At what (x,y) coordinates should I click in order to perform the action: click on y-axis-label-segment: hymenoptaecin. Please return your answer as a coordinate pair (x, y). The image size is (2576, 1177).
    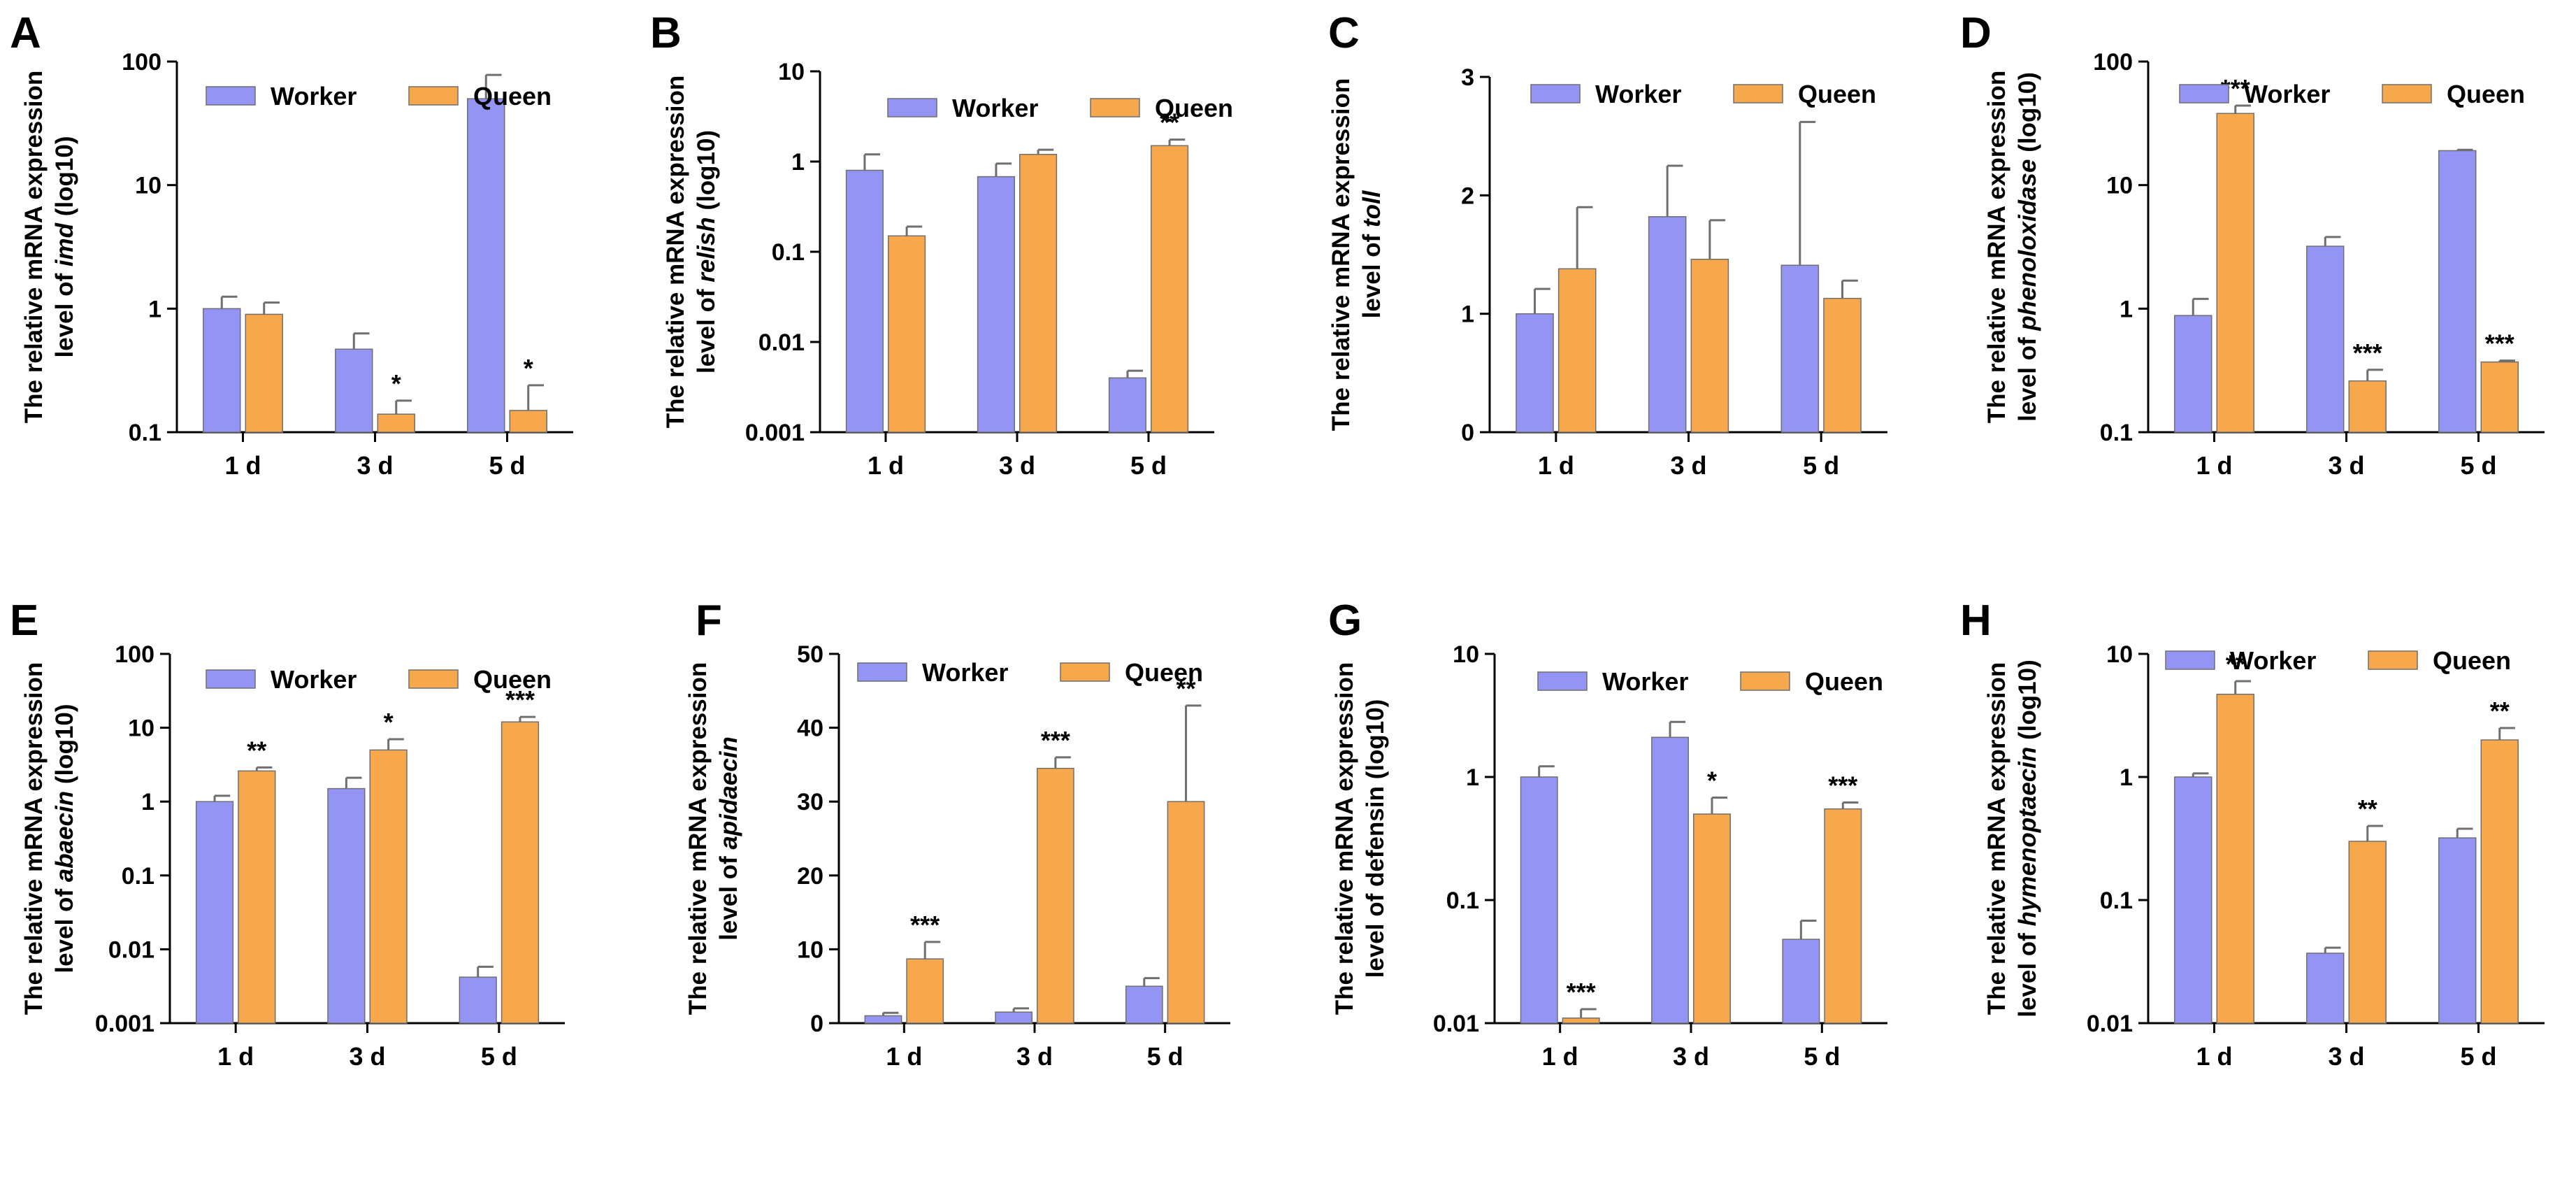
    Looking at the image, I should click on (2027, 837).